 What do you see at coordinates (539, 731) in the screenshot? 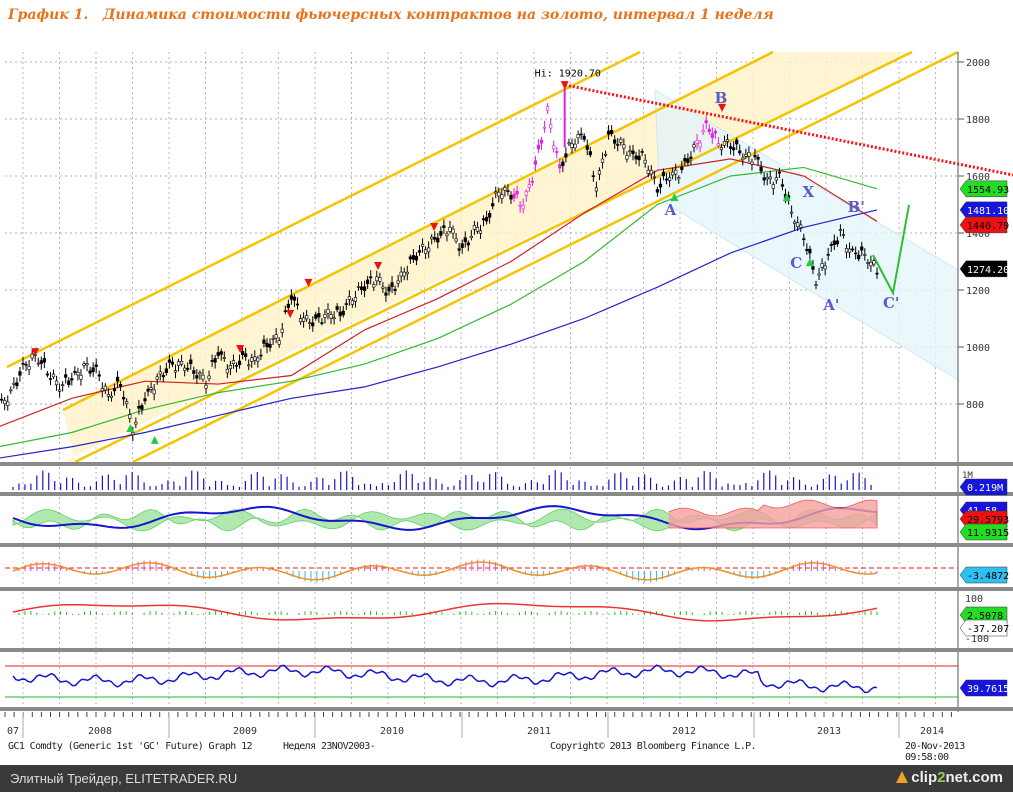
I see `x-tick-label: 2011` at bounding box center [539, 731].